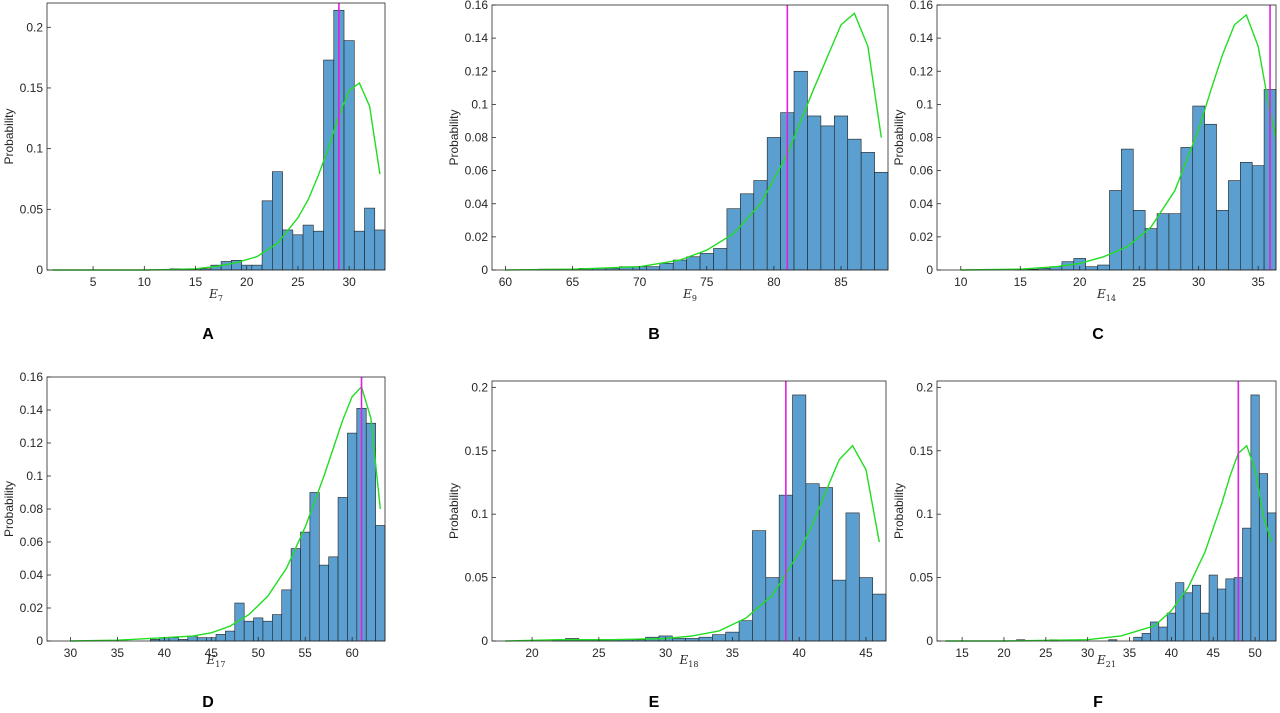 The height and width of the screenshot is (713, 1280). Describe the element at coordinates (208, 702) in the screenshot. I see `panel-label-d: D` at that location.